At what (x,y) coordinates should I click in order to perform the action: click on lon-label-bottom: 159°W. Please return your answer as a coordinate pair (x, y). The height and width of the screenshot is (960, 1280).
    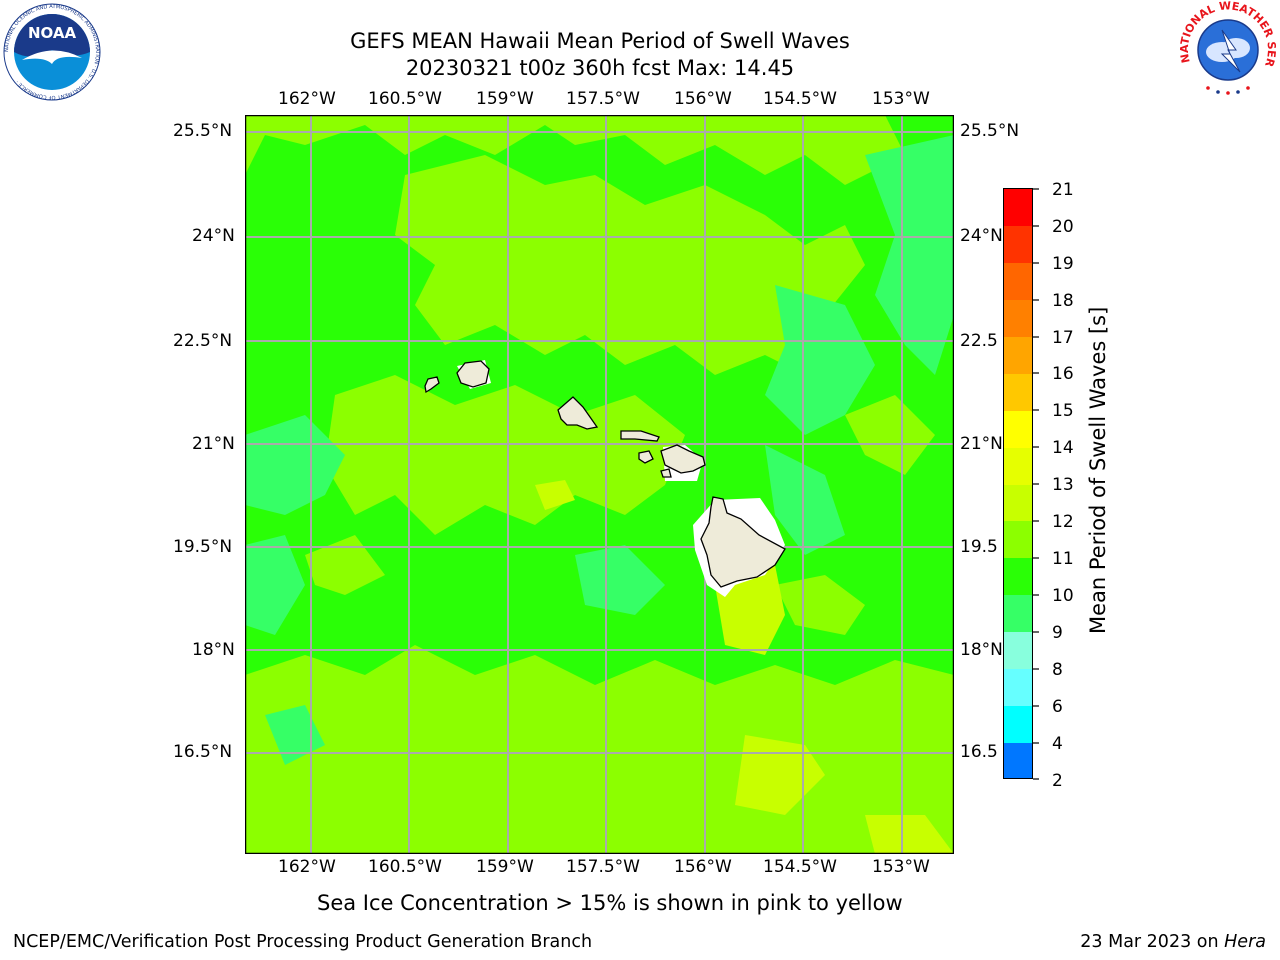
    Looking at the image, I should click on (505, 867).